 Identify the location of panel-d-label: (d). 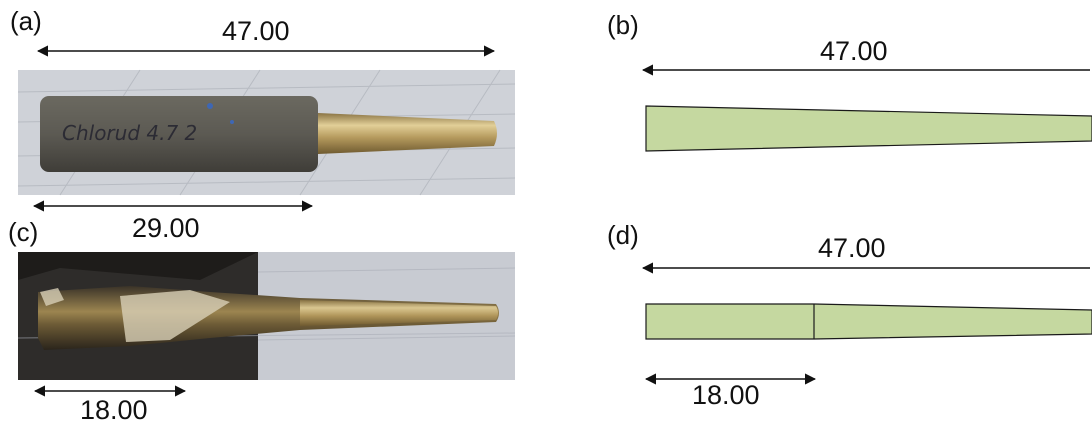
(623, 235).